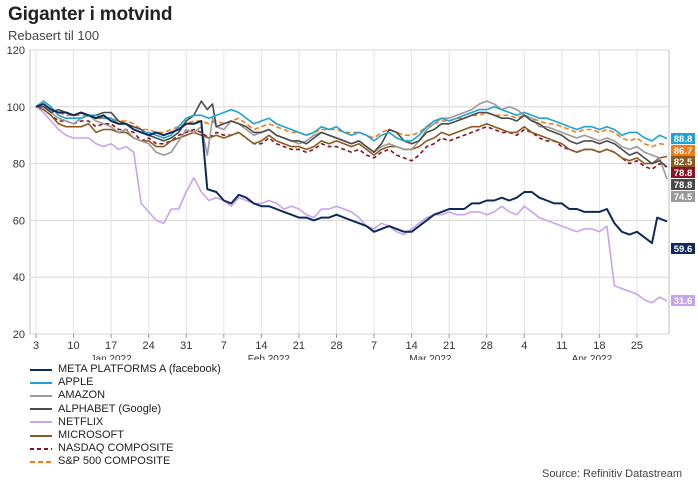 The height and width of the screenshot is (485, 698). Describe the element at coordinates (269, 357) in the screenshot. I see `x-month-label: Feb 2022` at that location.